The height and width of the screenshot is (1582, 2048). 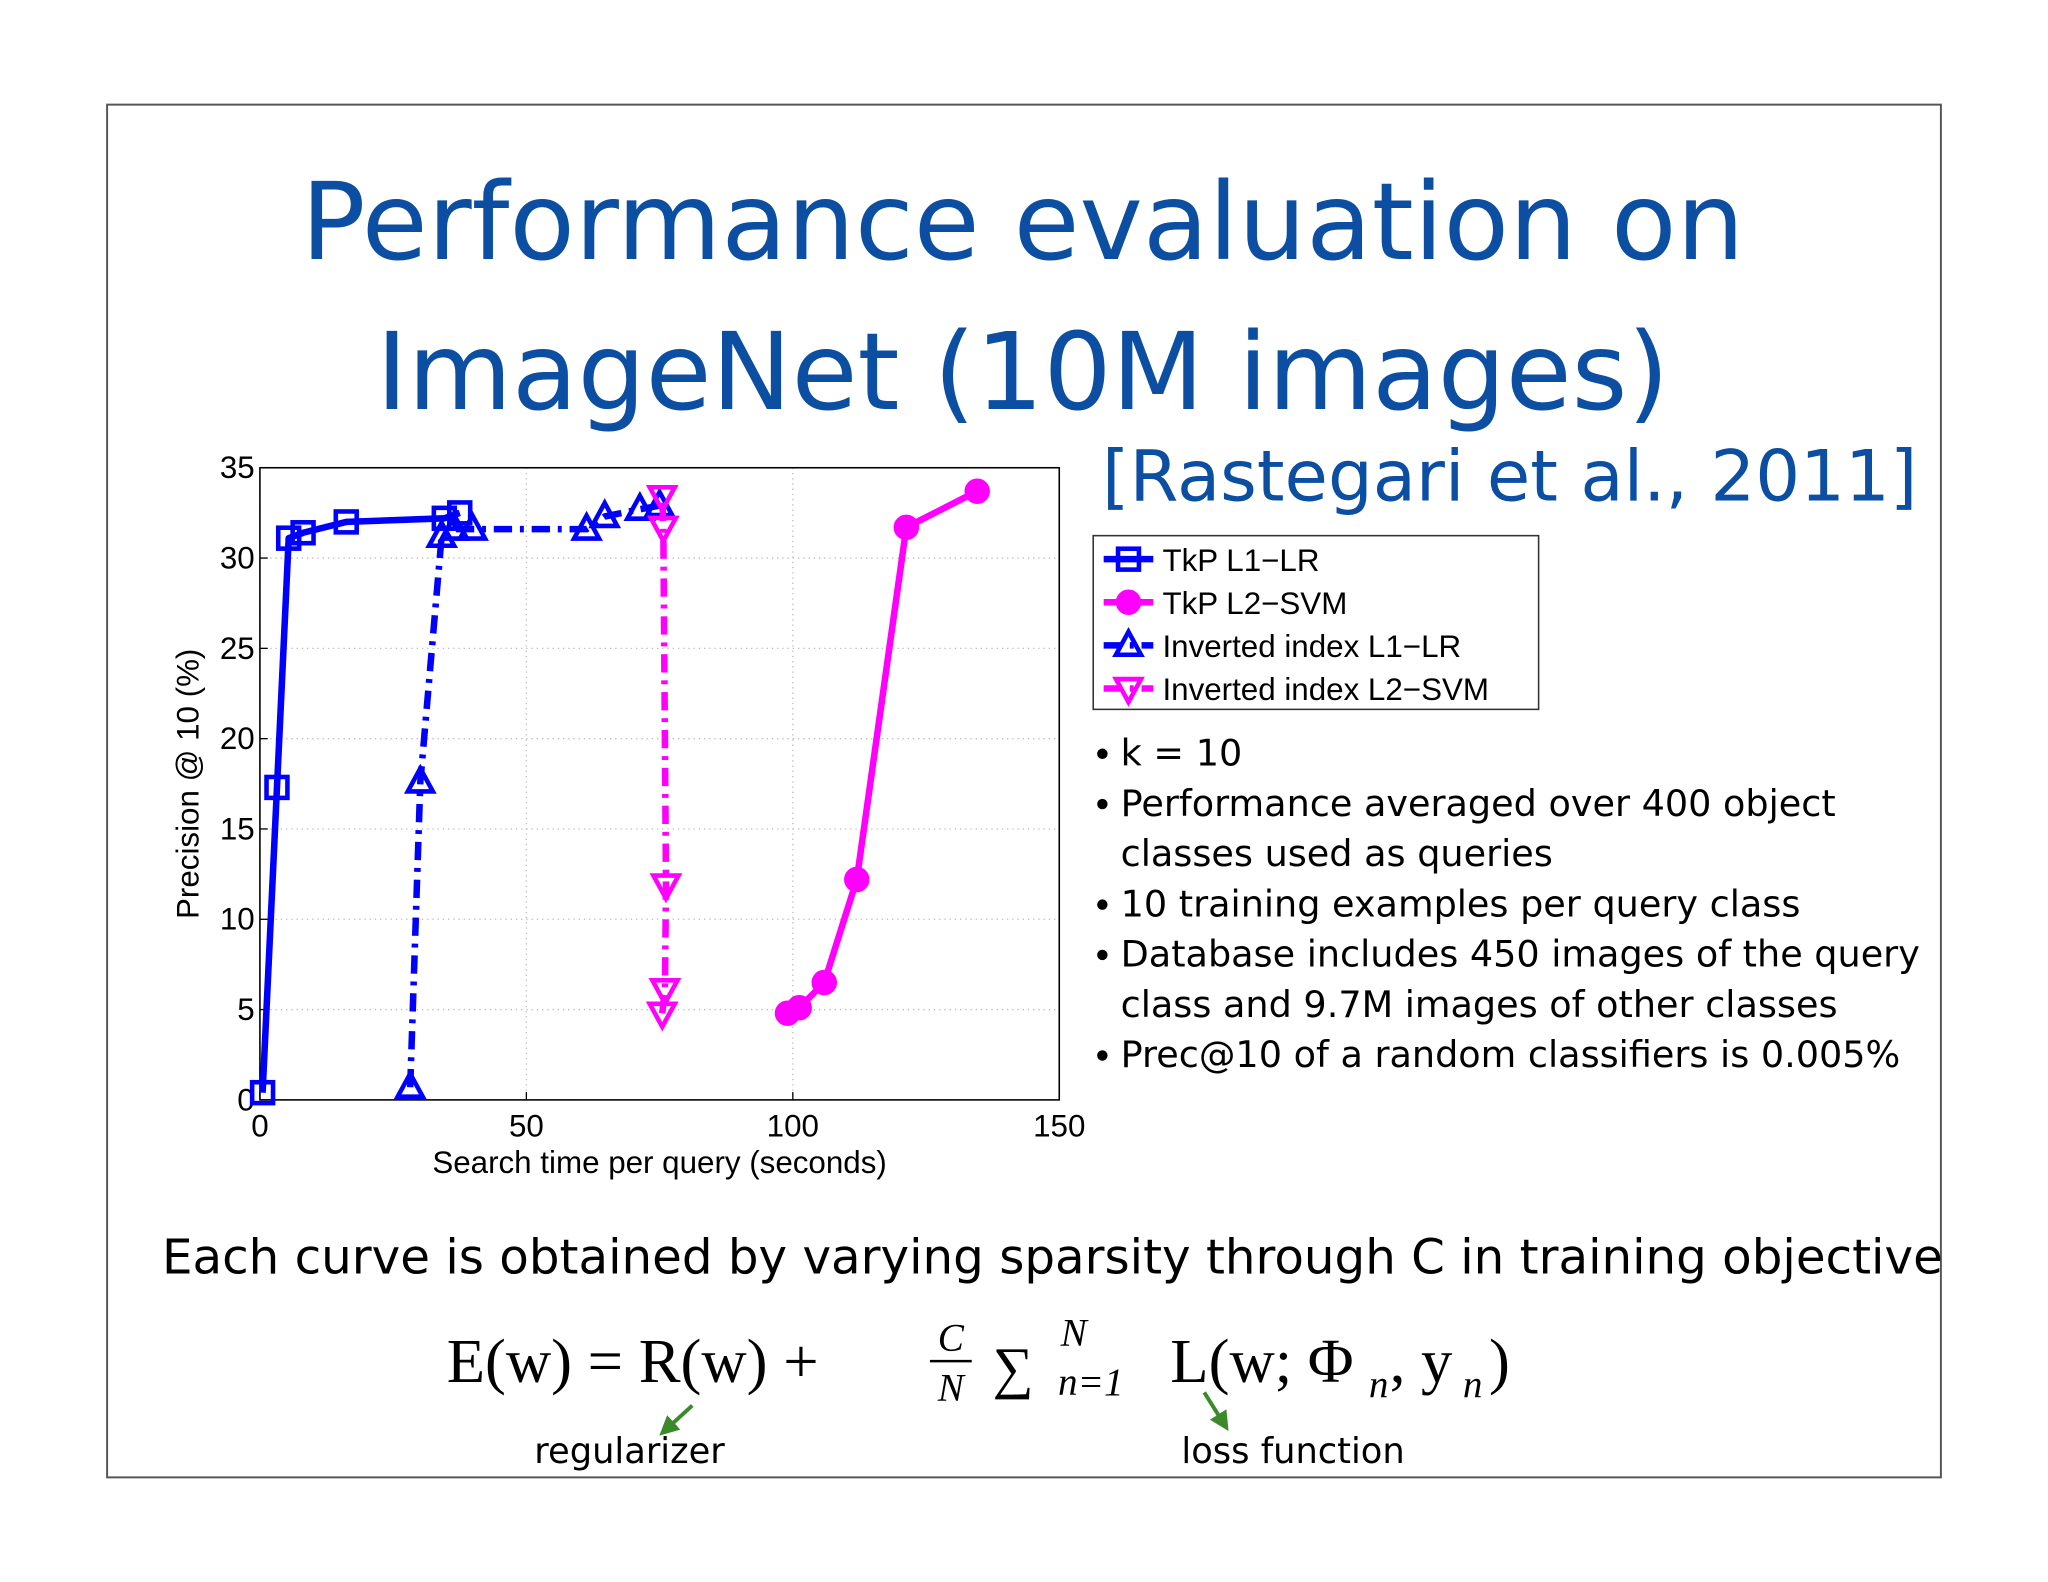 What do you see at coordinates (1182, 753) in the screenshot?
I see `bullet-text: k = 10` at bounding box center [1182, 753].